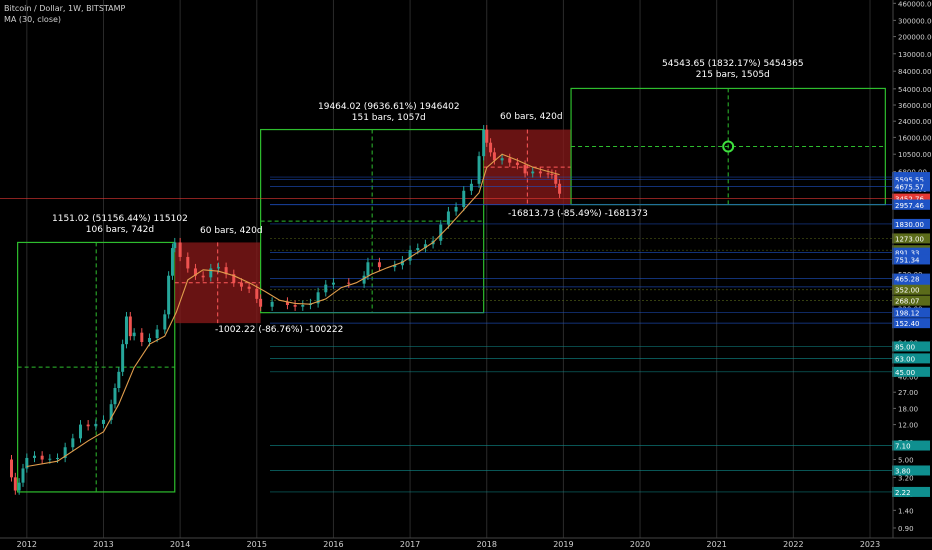 This screenshot has width=932, height=550. What do you see at coordinates (231, 231) in the screenshot?
I see `annotation-2: 60 bars, 420d` at bounding box center [231, 231].